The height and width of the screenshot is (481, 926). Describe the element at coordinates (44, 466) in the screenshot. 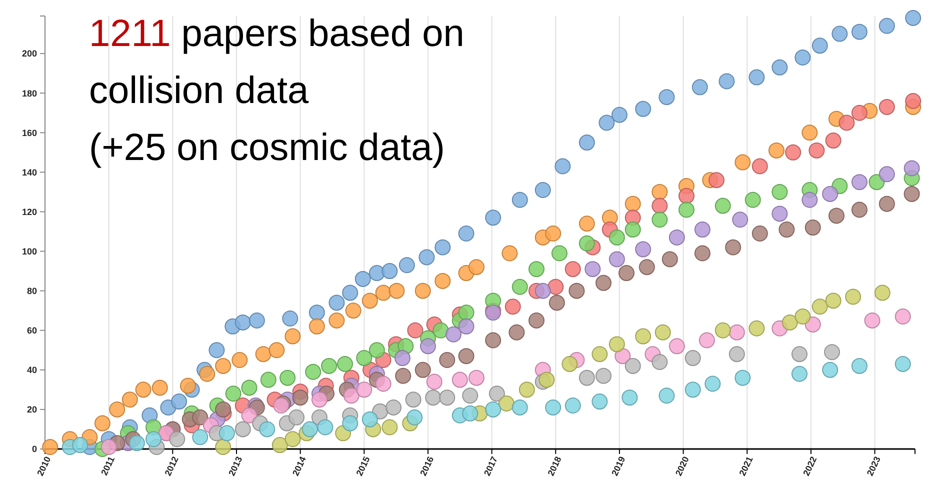

I see `x-tick-label: 2010` at that location.